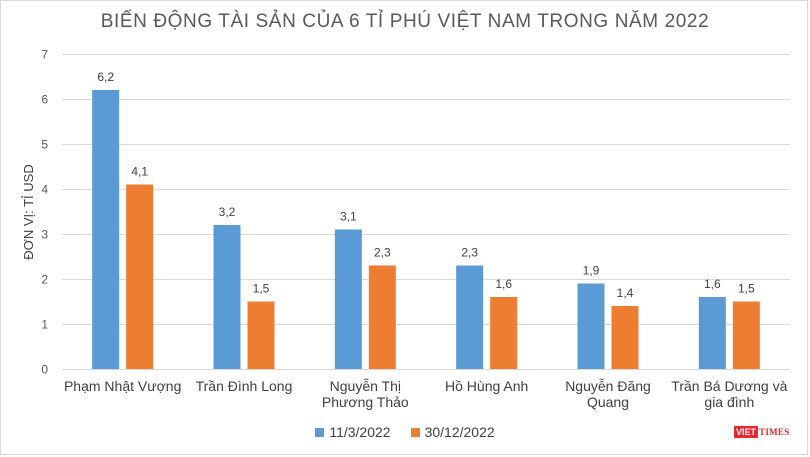 The height and width of the screenshot is (457, 810). I want to click on legend: 11/3/2022 30/12/2022, so click(405, 432).